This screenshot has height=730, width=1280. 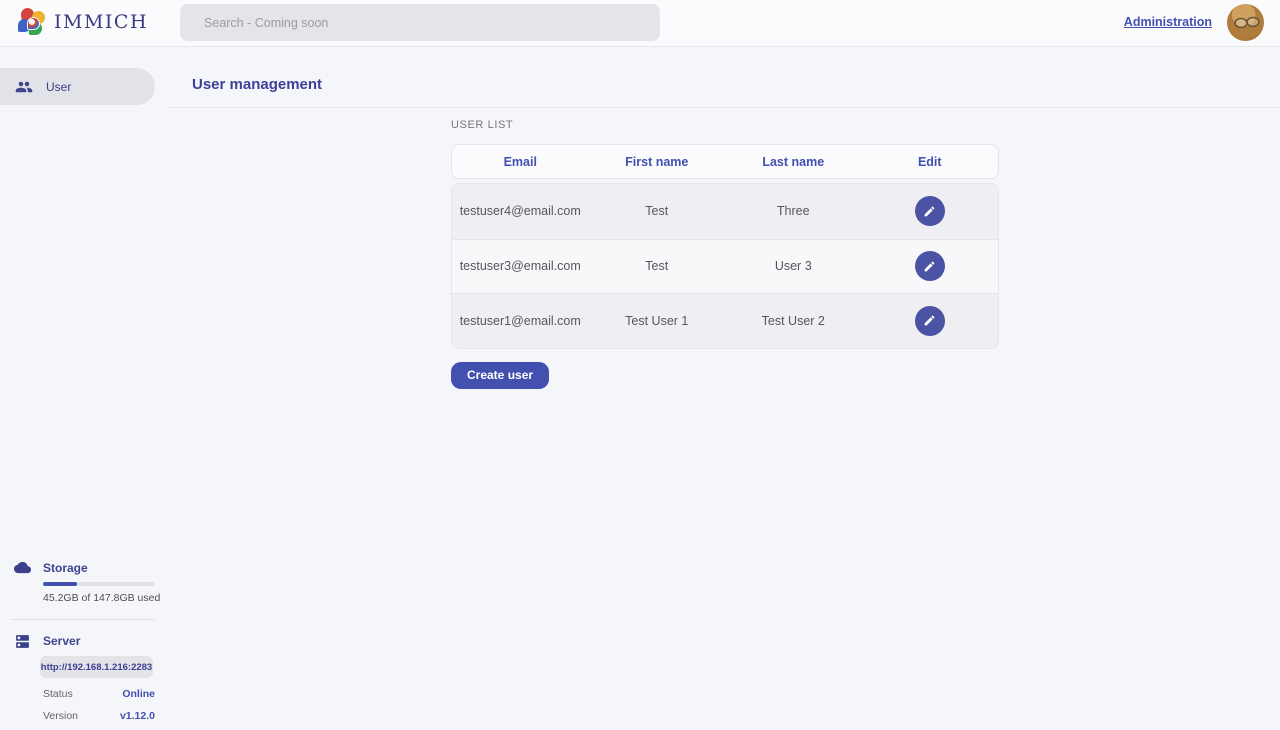 What do you see at coordinates (62, 641) in the screenshot?
I see `server-title: Server` at bounding box center [62, 641].